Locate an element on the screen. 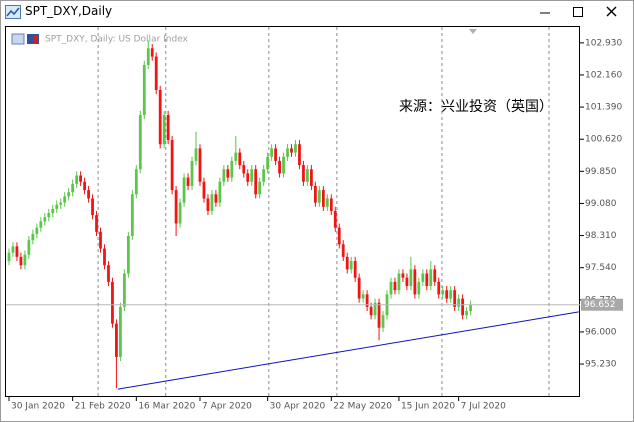 Image resolution: width=634 pixels, height=422 pixels. window-controls is located at coordinates (581, 12).